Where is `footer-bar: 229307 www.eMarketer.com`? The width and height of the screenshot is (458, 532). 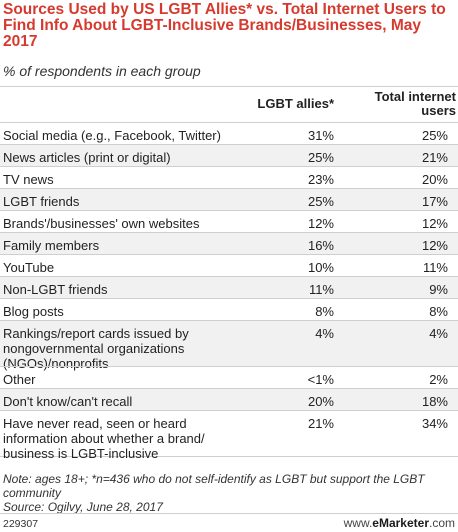
footer-bar: 229307 www.eMarketer.com is located at coordinates (229, 522).